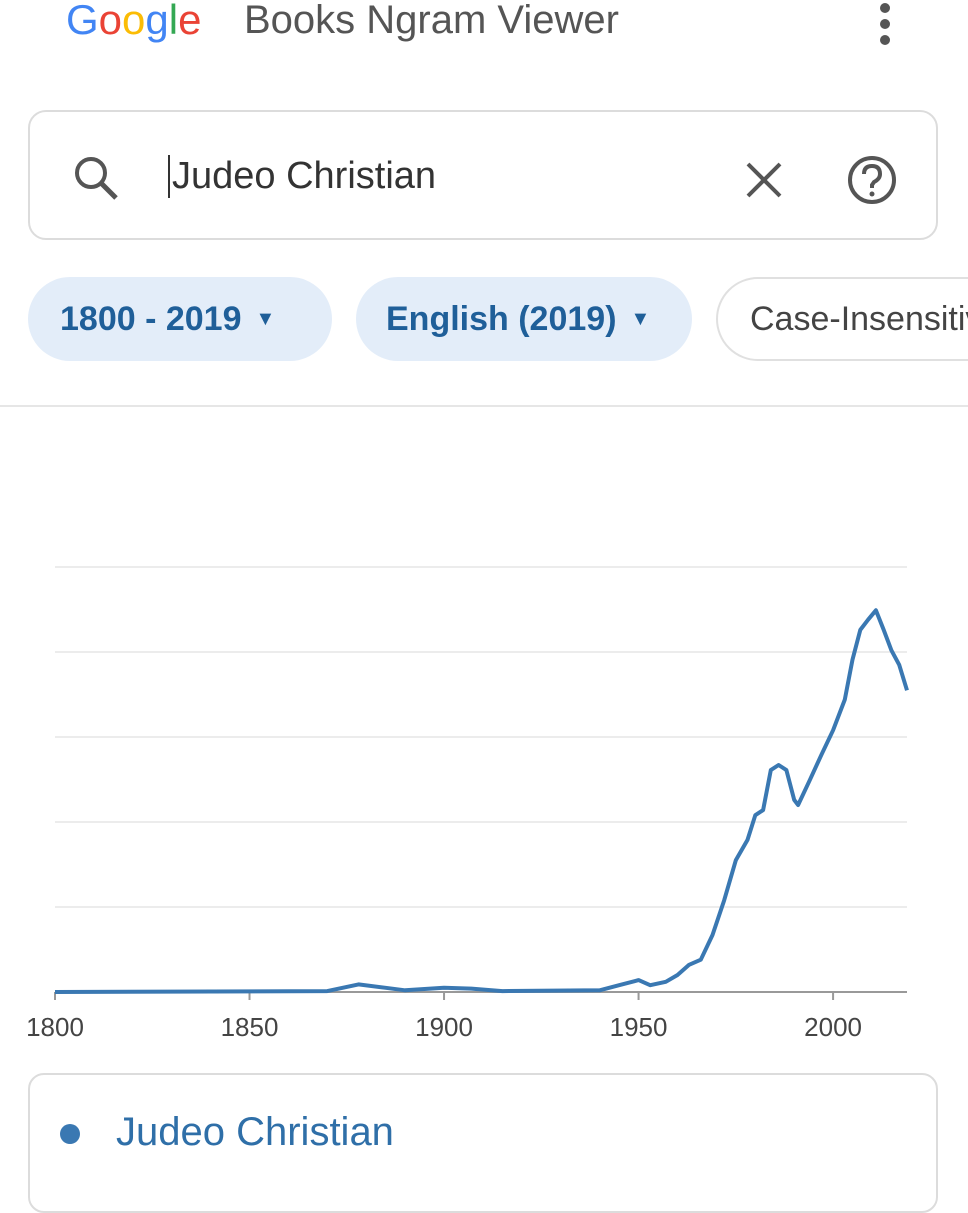  Describe the element at coordinates (501, 318) in the screenshot. I see `chip-label: English (2019)` at that location.